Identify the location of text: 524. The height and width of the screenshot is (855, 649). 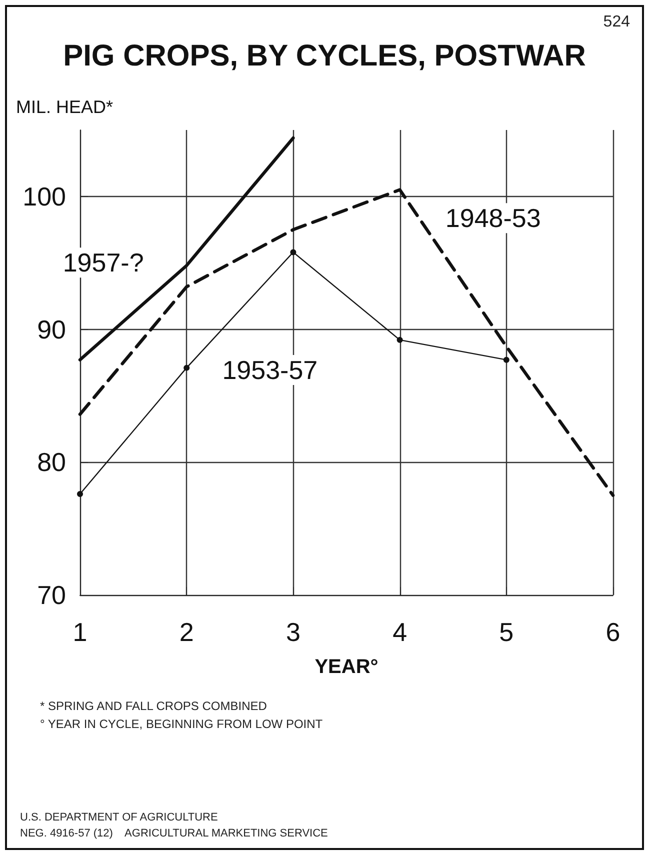
(616, 22).